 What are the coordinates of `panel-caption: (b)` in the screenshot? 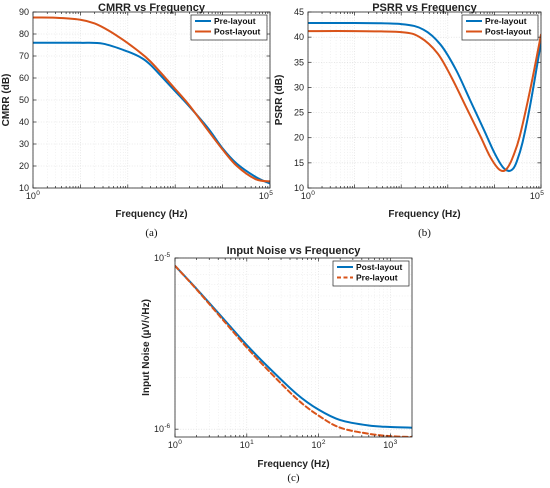 It's located at (424, 233).